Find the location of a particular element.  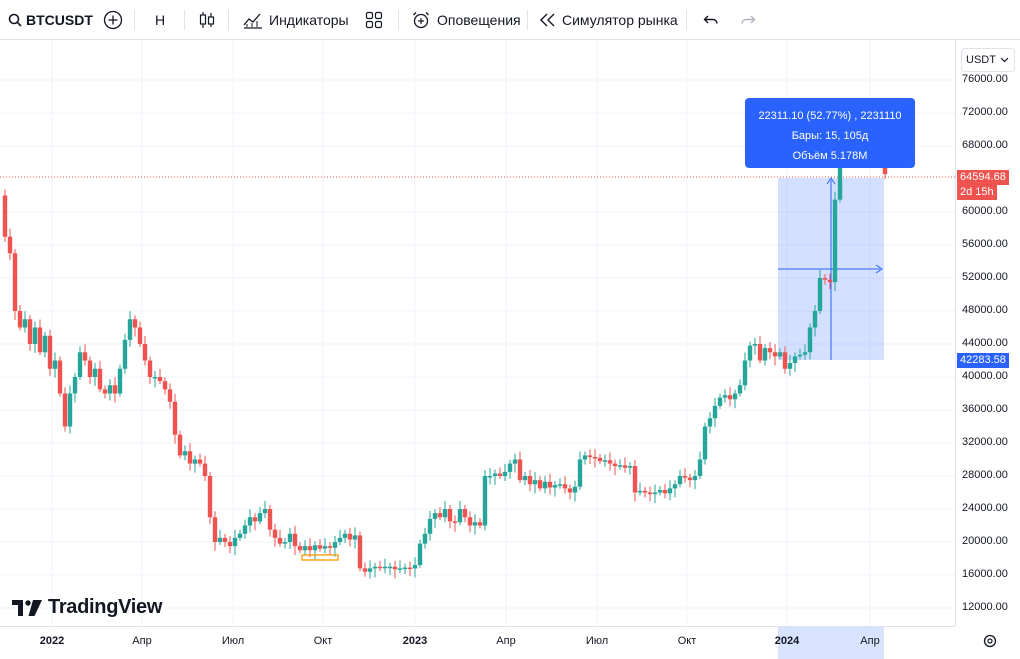

rewind-icon is located at coordinates (547, 20).